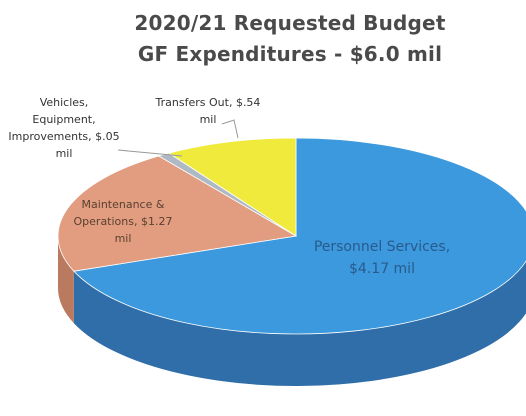  I want to click on pie-slice-maintenance, so click(177, 213).